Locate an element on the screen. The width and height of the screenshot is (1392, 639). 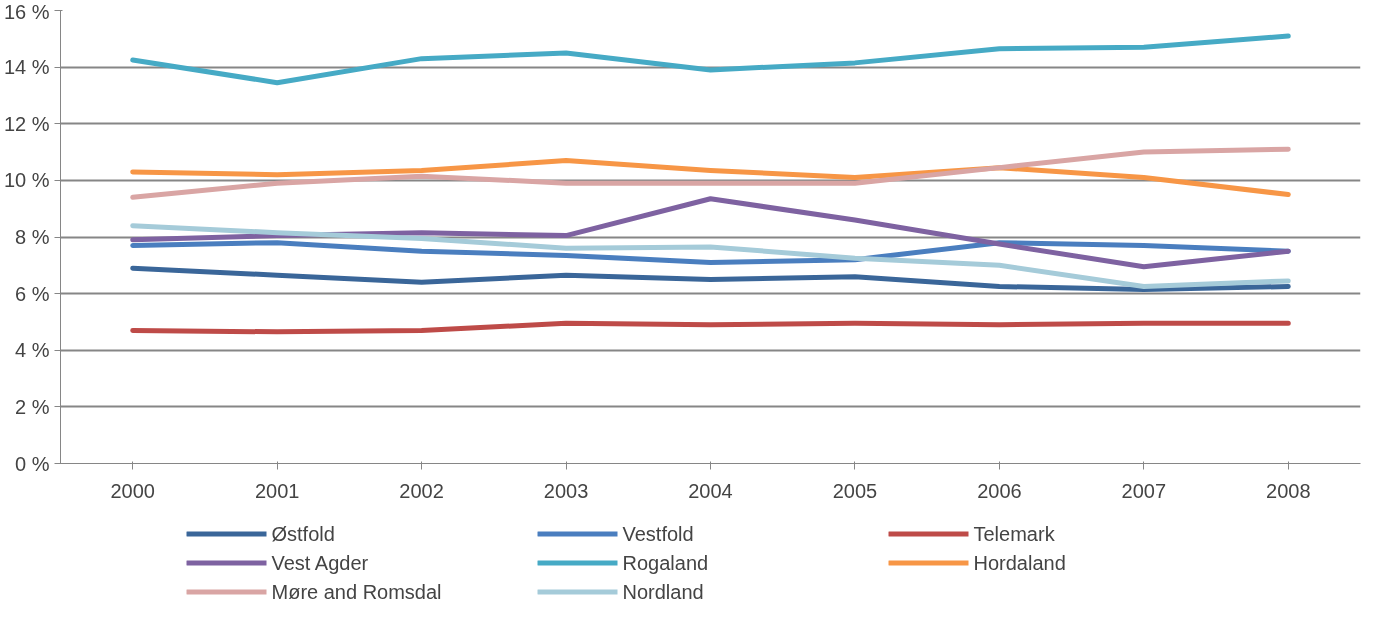
legend-label: Nordland is located at coordinates (663, 591).